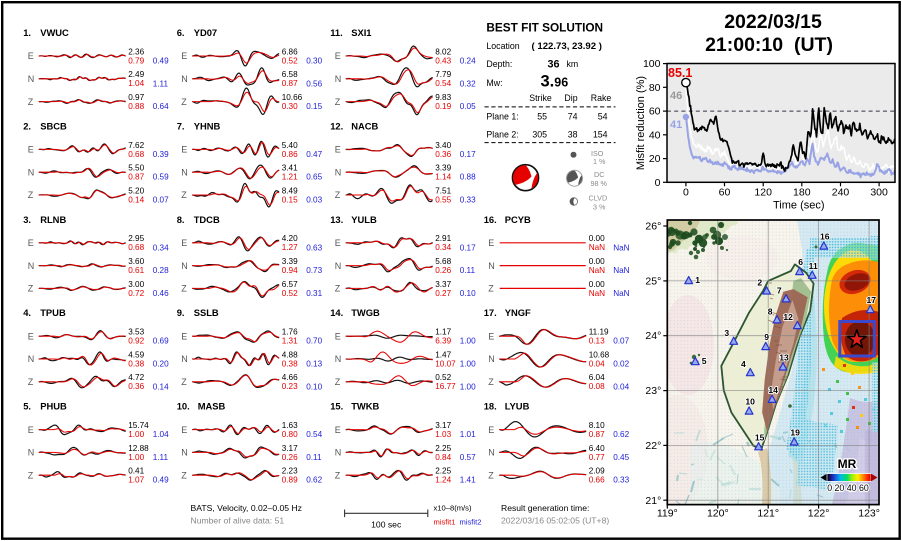 The image size is (902, 541). I want to click on svg-text: Plane 2:, so click(502, 135).